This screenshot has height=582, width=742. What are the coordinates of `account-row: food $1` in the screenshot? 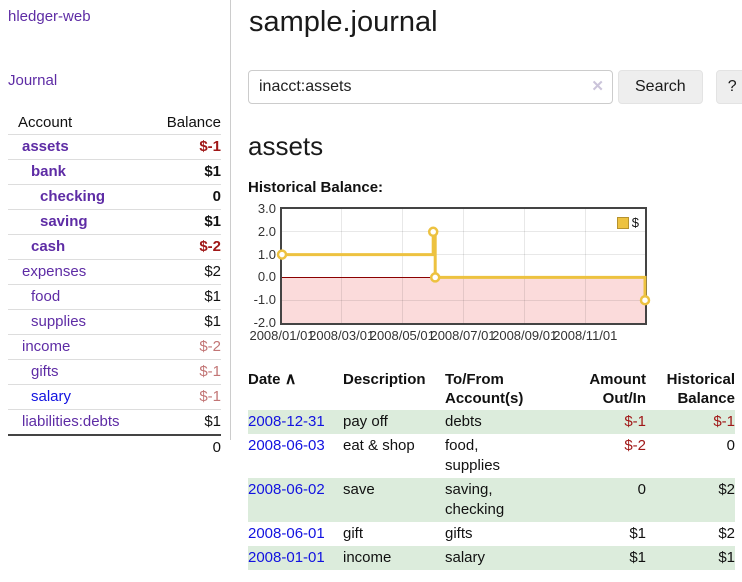 It's located at (114, 297).